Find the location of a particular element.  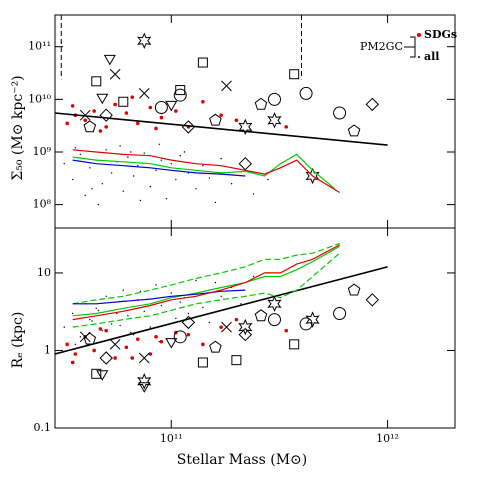

x-axis-label: Stellar Mass (M⊙) is located at coordinates (242, 460).